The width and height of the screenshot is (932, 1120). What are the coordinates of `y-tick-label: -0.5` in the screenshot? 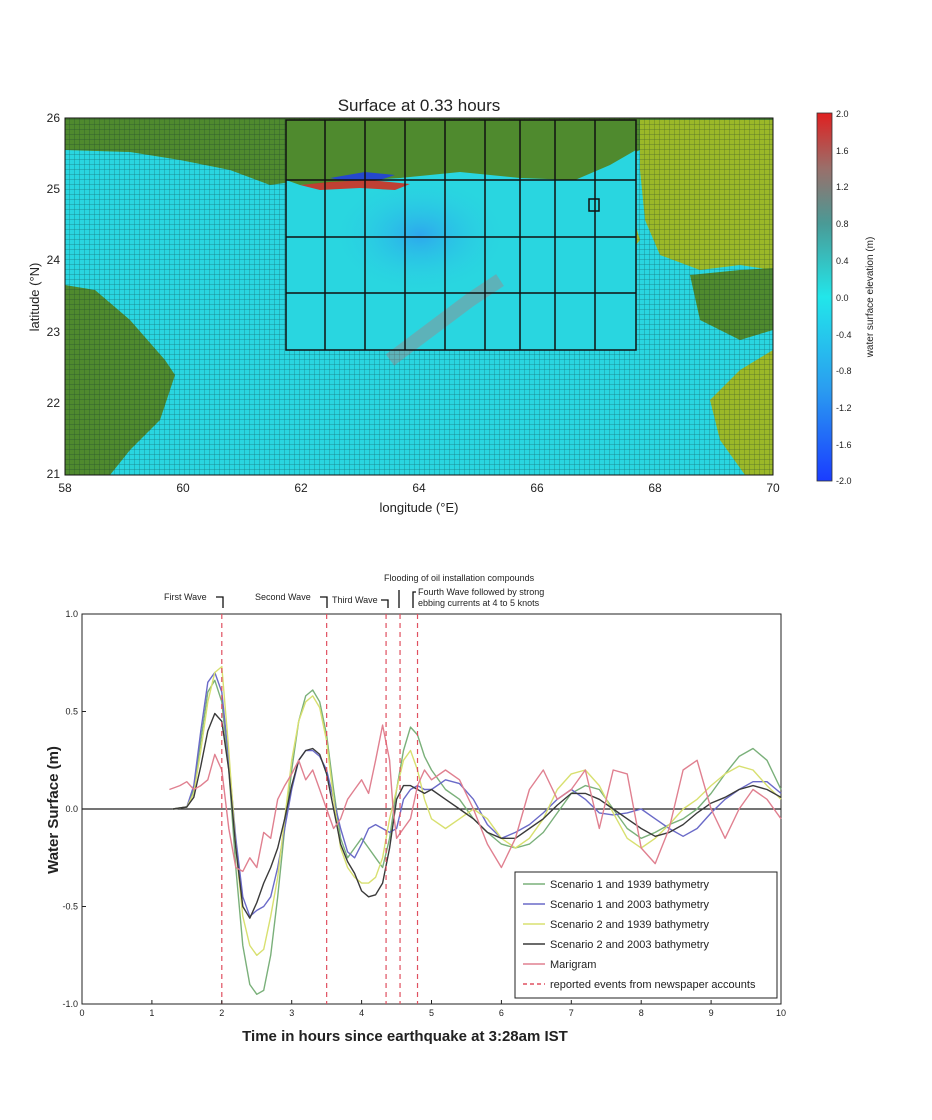 It's located at (70, 907).